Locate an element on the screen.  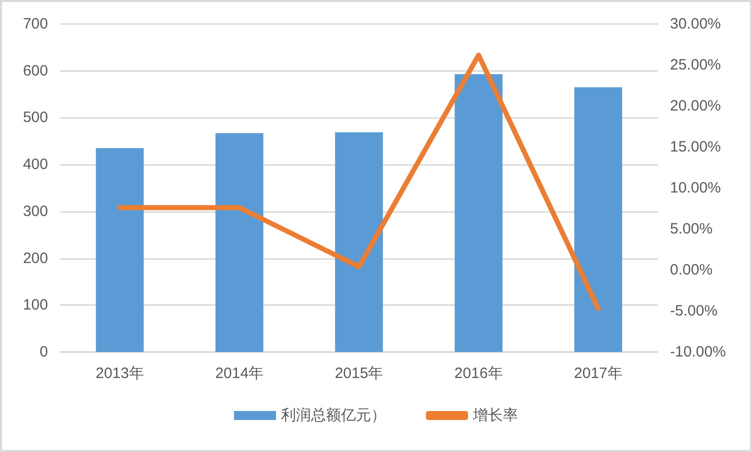
y2-tick-label: 25.00% is located at coordinates (695, 65).